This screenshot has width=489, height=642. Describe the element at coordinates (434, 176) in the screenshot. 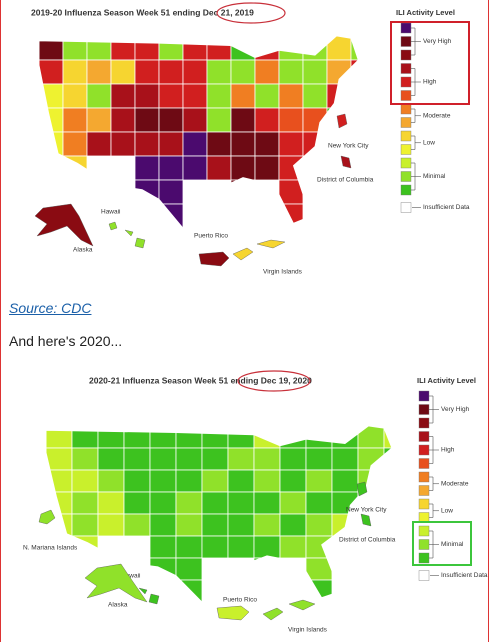

I see `legend-label: Minimal` at that location.